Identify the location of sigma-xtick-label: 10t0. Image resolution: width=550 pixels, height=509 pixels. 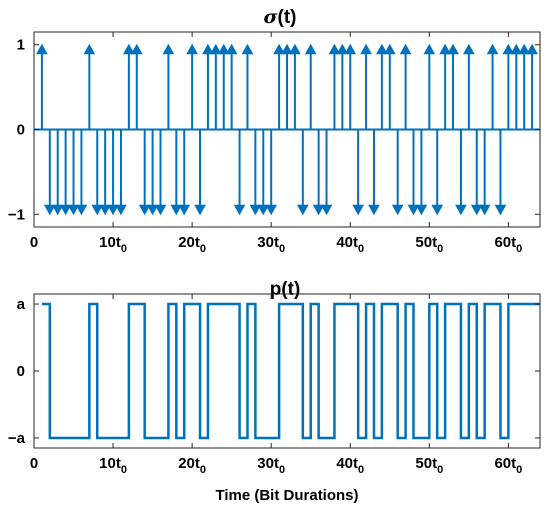
(113, 244).